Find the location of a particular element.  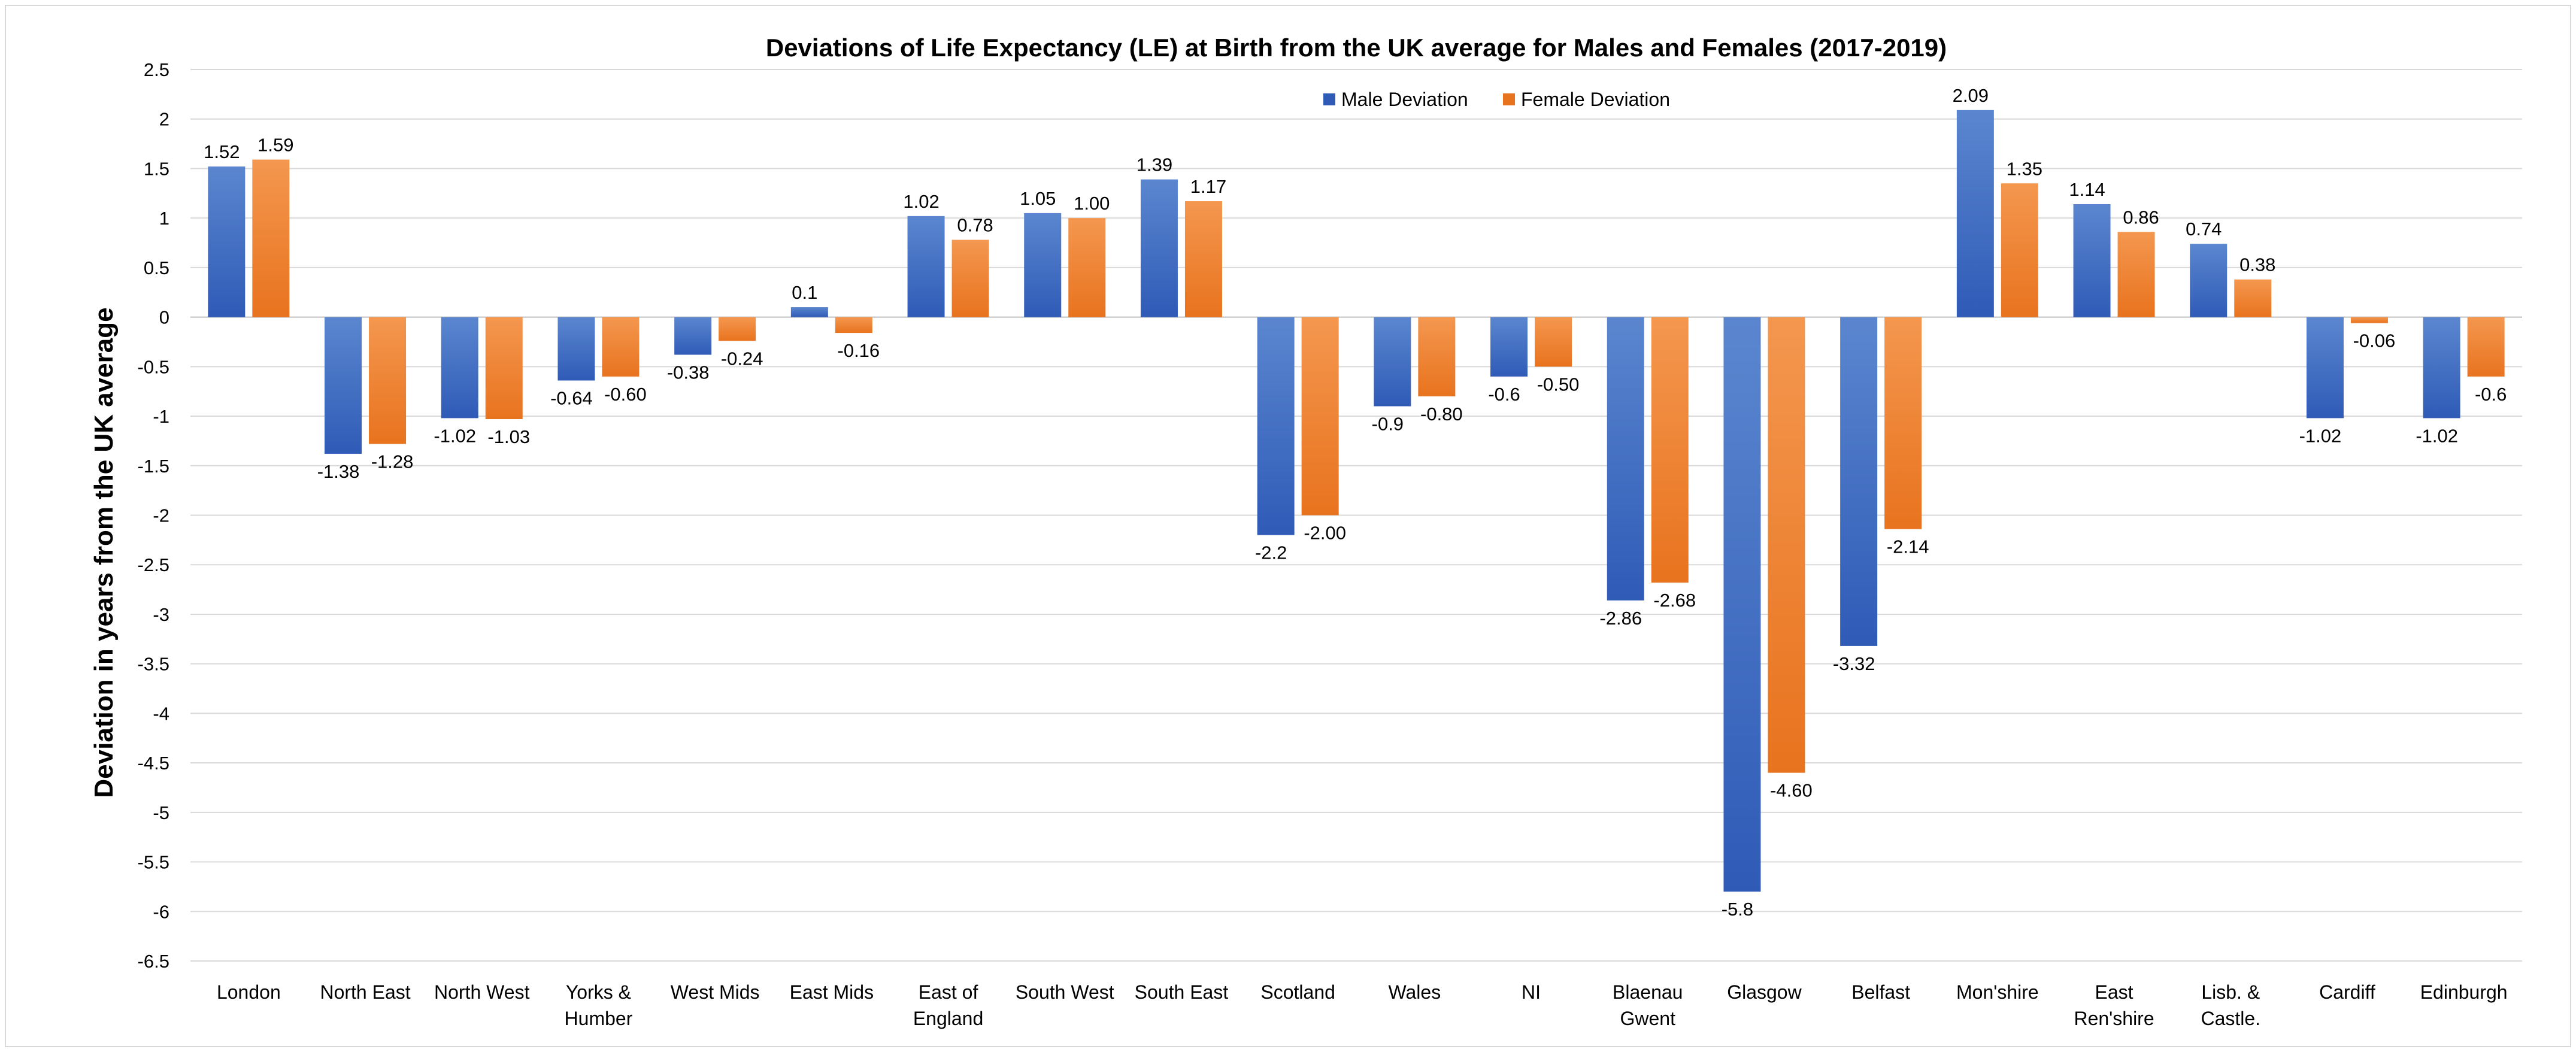

category-label: Yorks & Humber is located at coordinates (599, 1005).